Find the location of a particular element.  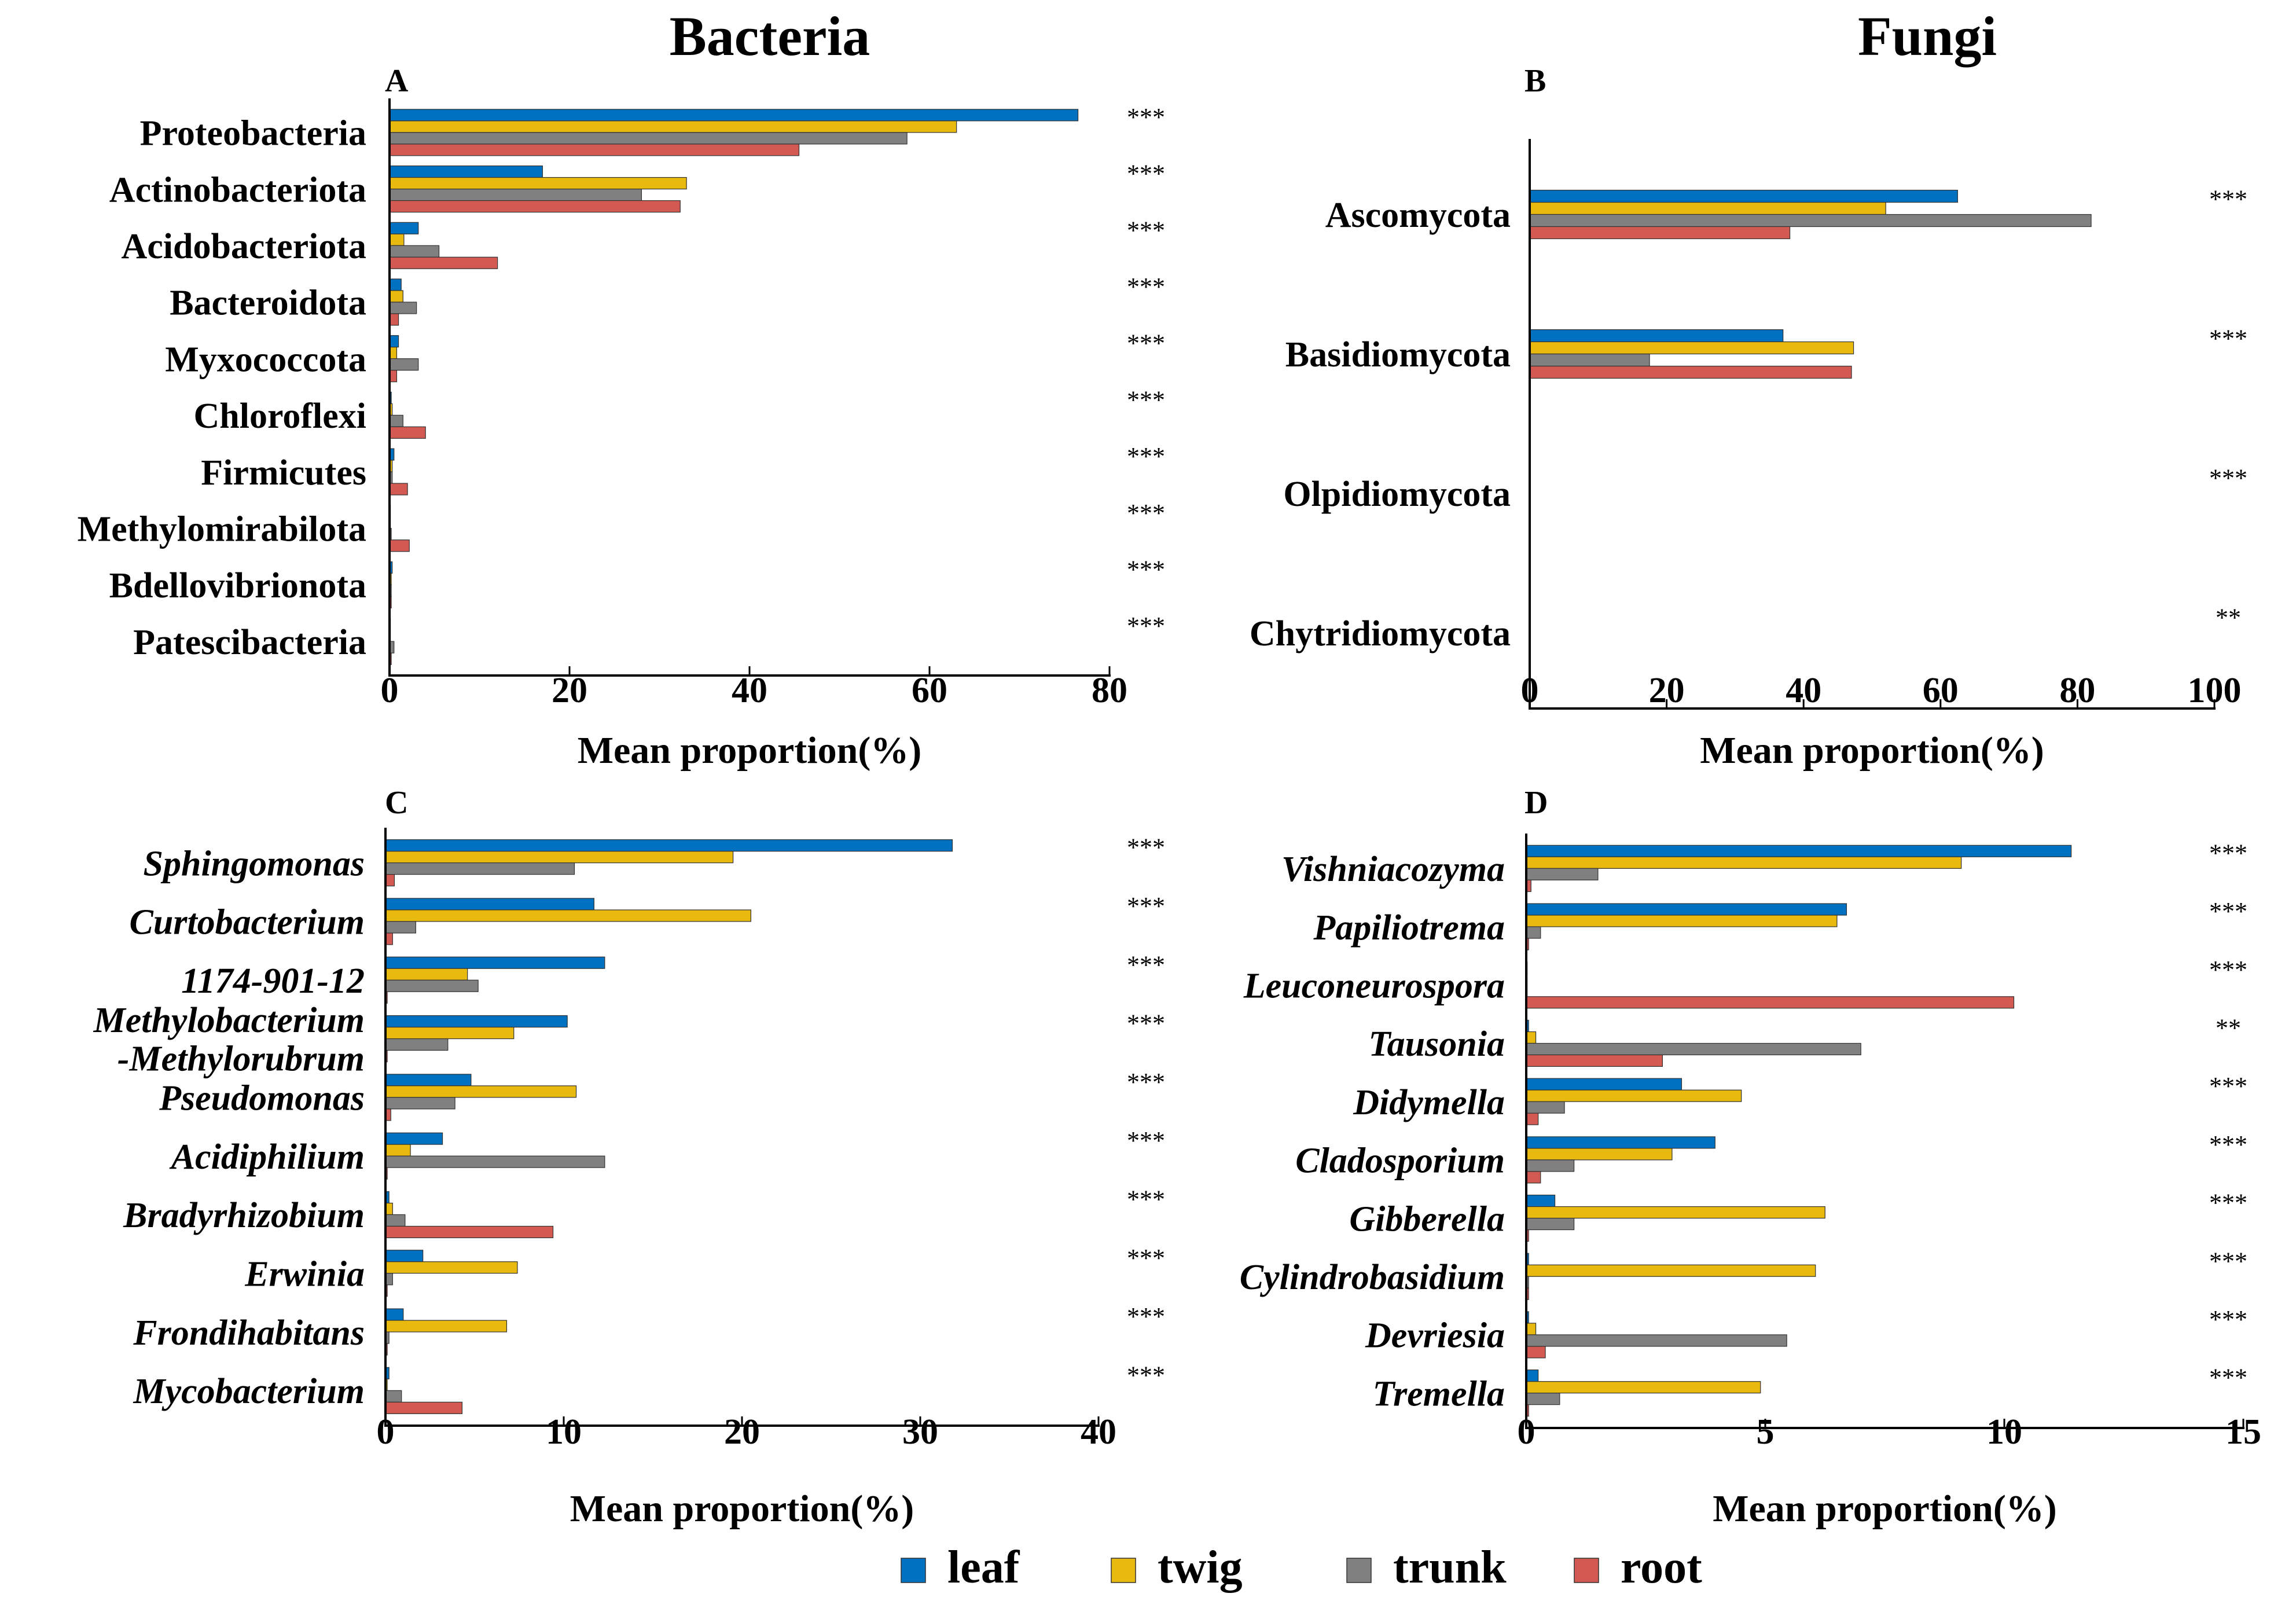

significance-mark: ** is located at coordinates (2228, 618).